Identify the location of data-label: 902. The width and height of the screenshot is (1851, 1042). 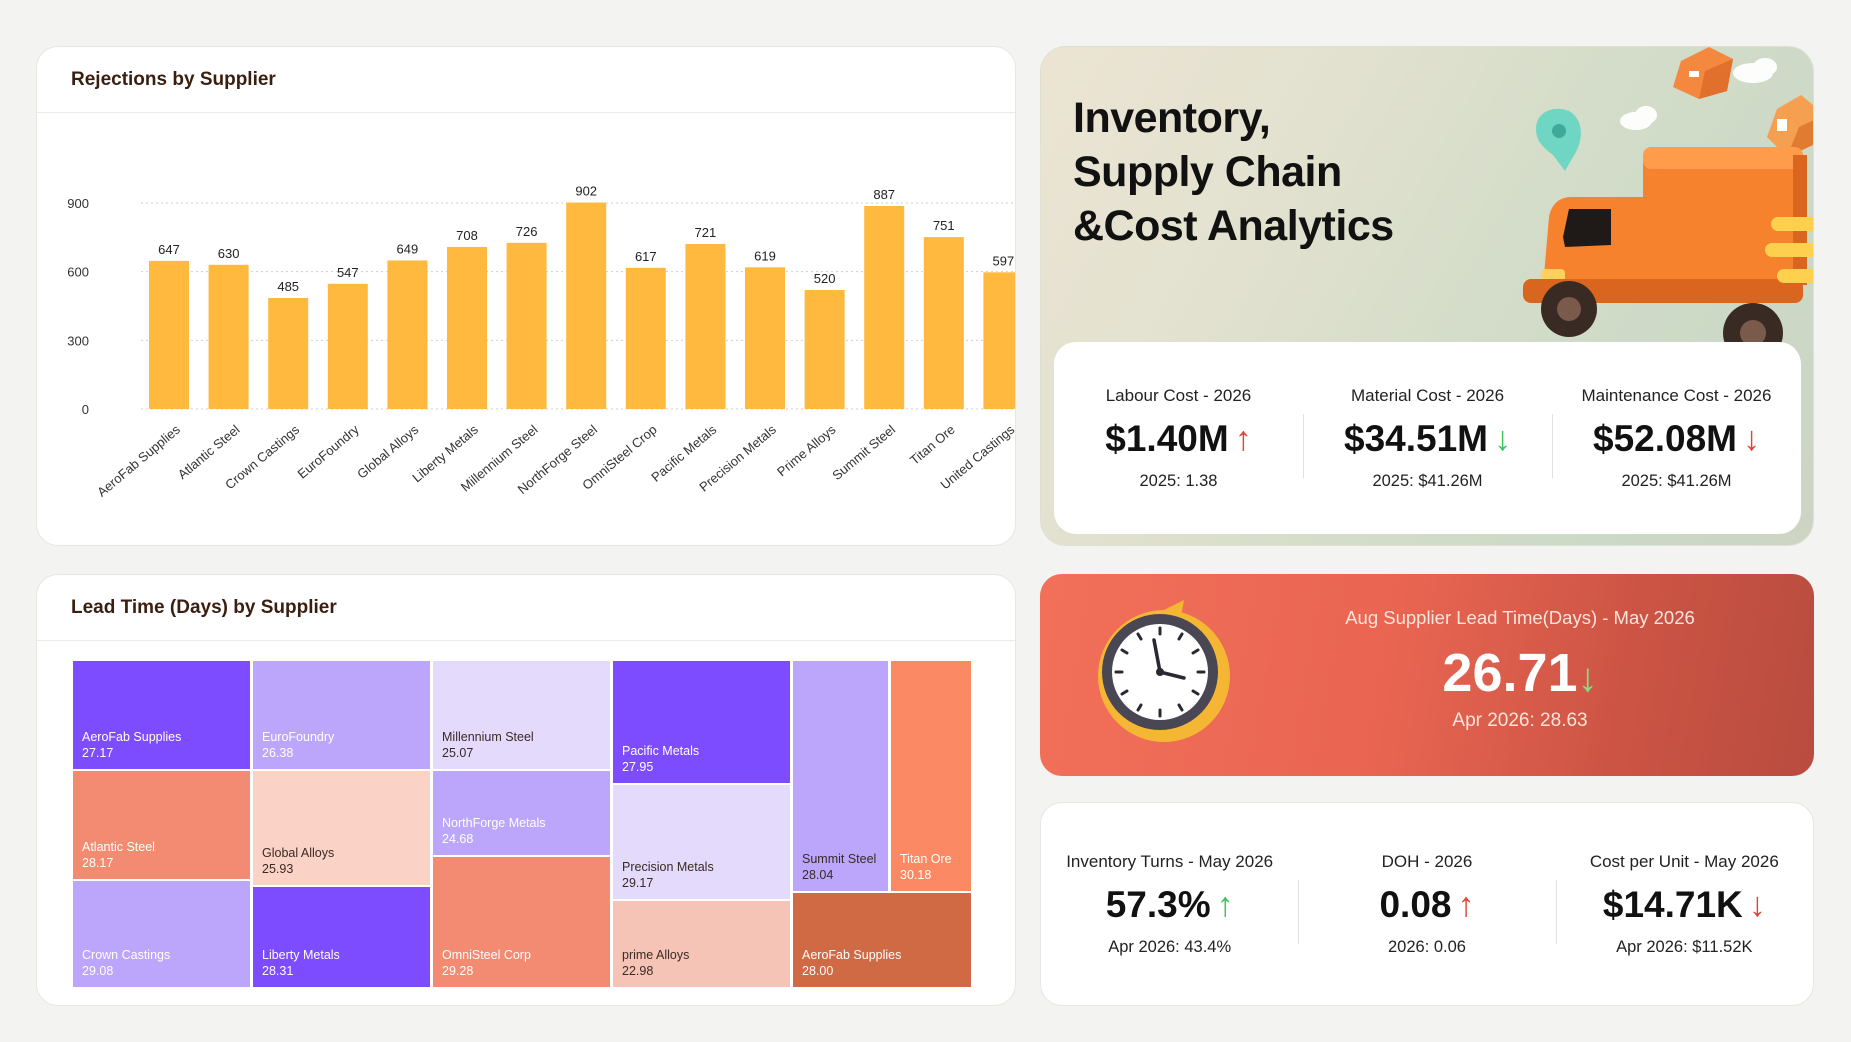
(586, 191).